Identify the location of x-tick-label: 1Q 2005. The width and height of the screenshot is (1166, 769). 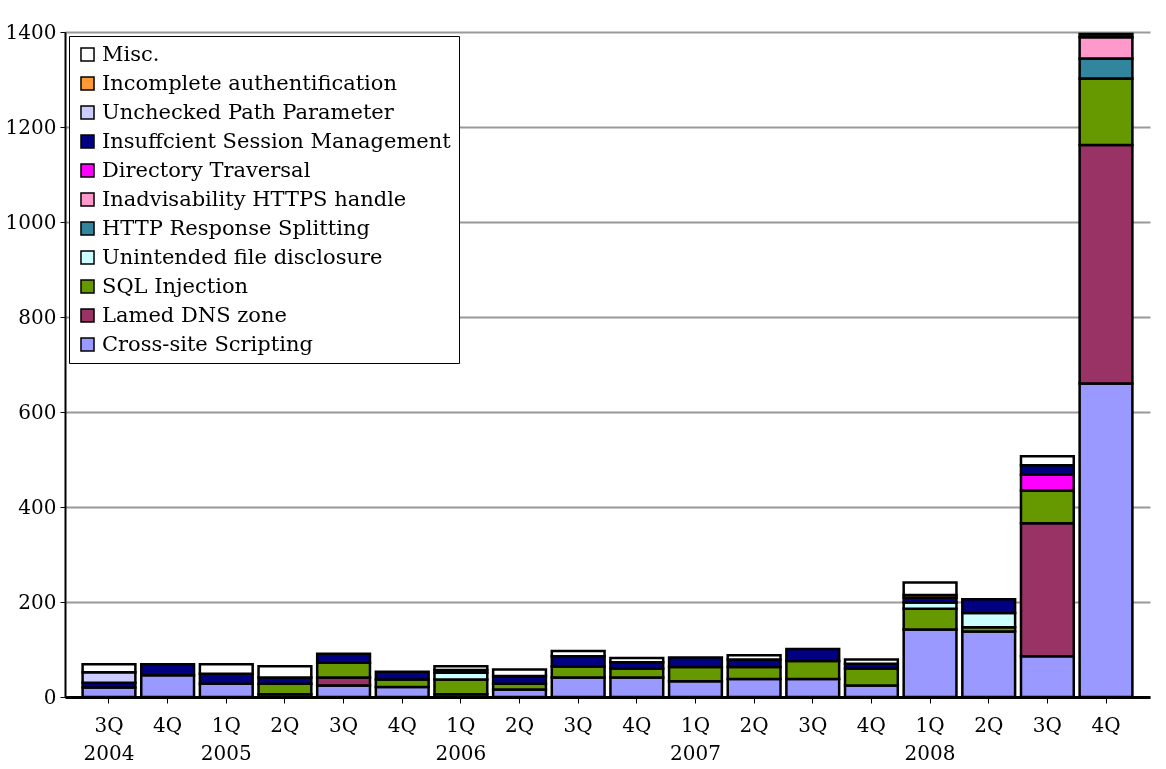
(226, 738).